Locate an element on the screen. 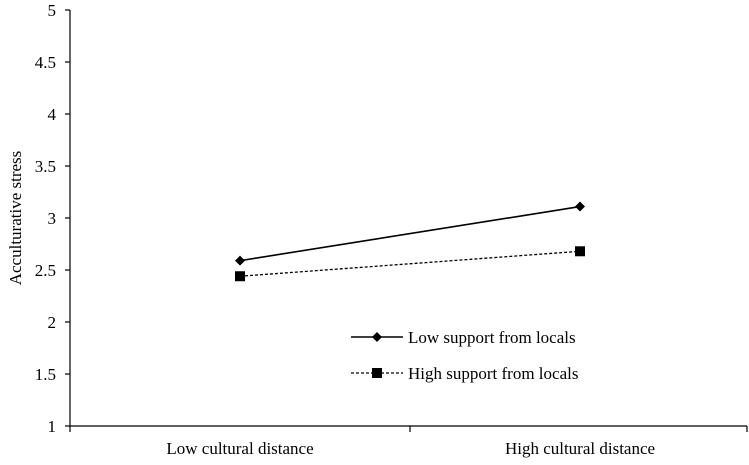 Image resolution: width=749 pixels, height=465 pixels. series-layer is located at coordinates (410, 241).